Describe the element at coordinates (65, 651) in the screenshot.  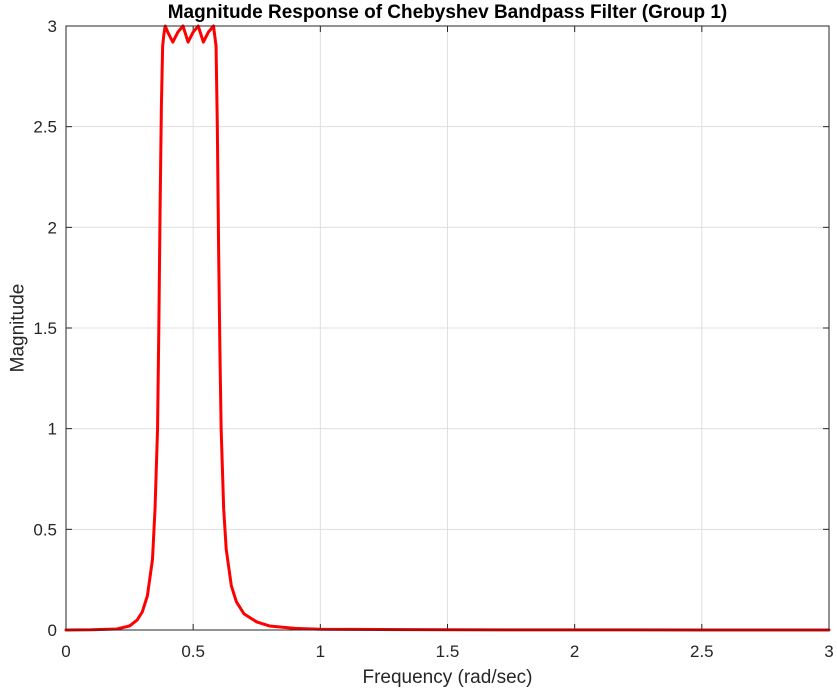
I see `x-tick-label: 0` at that location.